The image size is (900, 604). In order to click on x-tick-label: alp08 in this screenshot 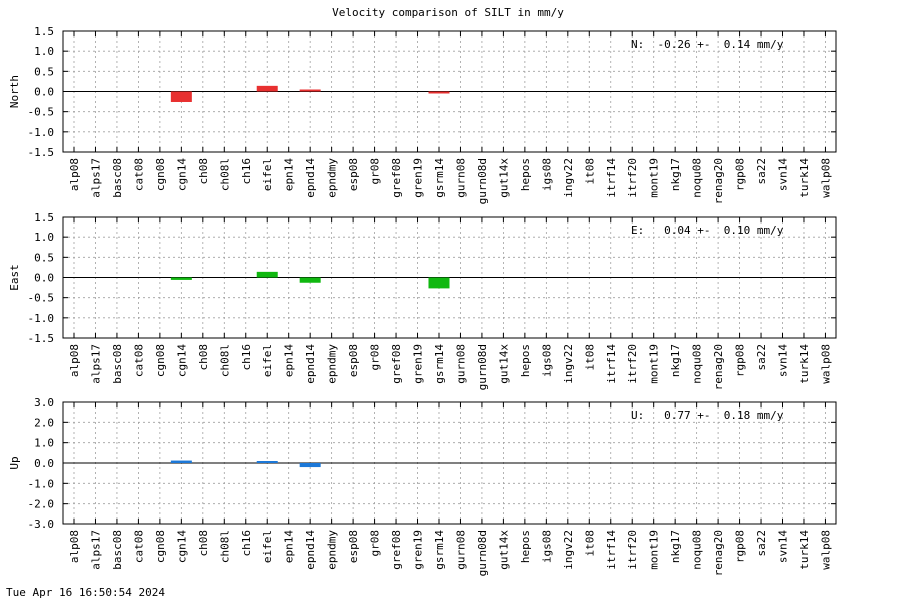, I will do `click(74, 360)`.